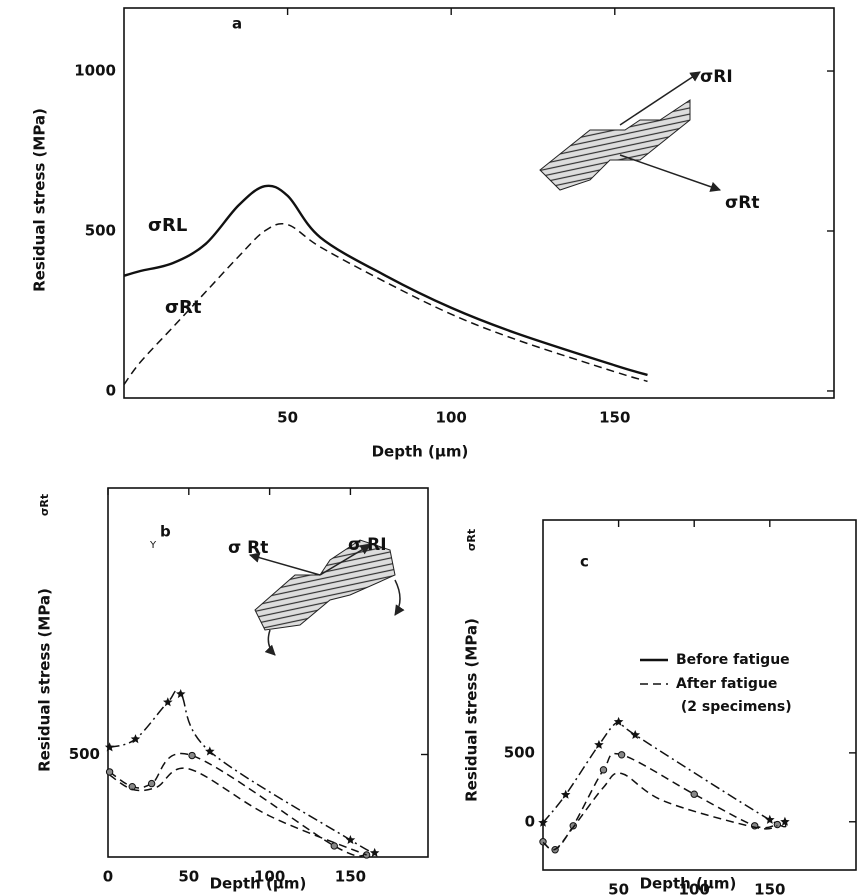  I want to click on legend-label: After fatigue (2 specimens), so click(734, 695).